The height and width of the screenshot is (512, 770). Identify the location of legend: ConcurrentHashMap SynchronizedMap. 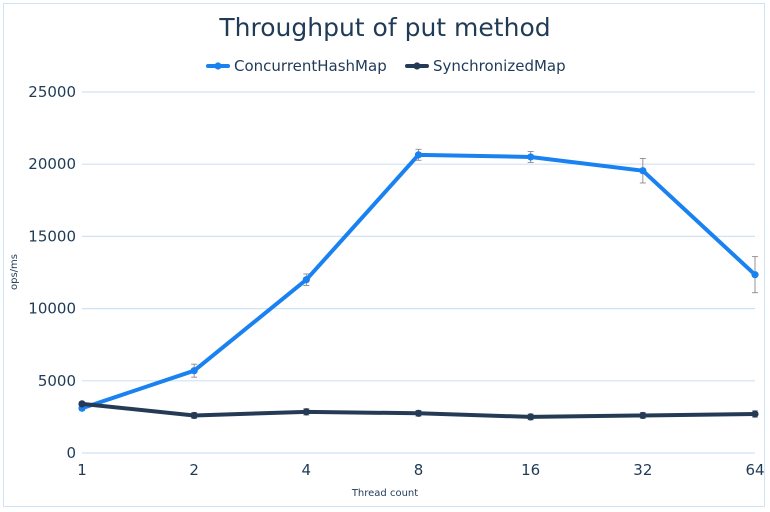
(386, 66).